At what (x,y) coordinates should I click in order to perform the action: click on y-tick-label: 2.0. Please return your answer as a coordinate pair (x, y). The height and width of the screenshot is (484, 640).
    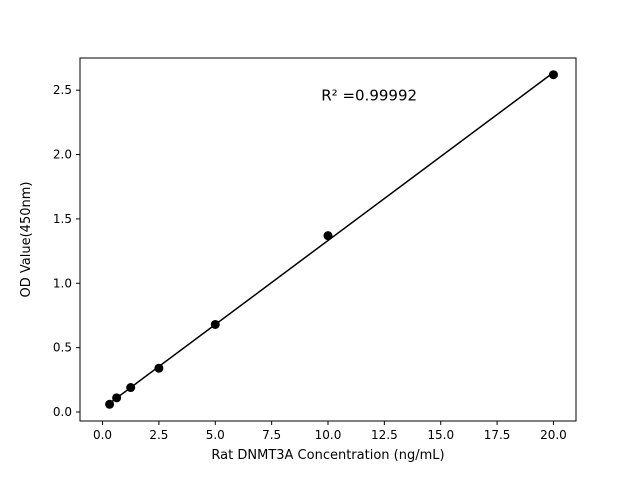
    Looking at the image, I should click on (62, 155).